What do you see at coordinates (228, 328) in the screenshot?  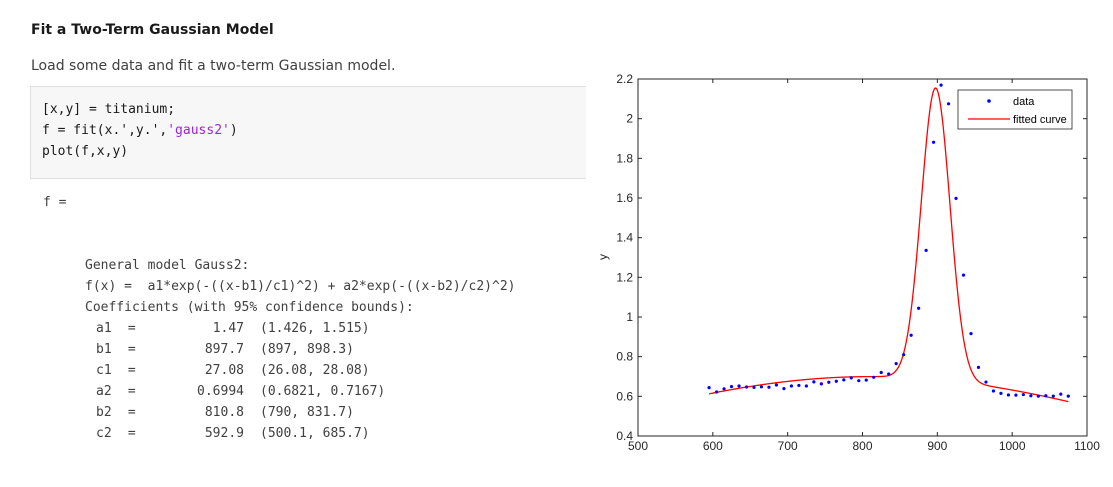 I see `coefficient-value: 1.47` at bounding box center [228, 328].